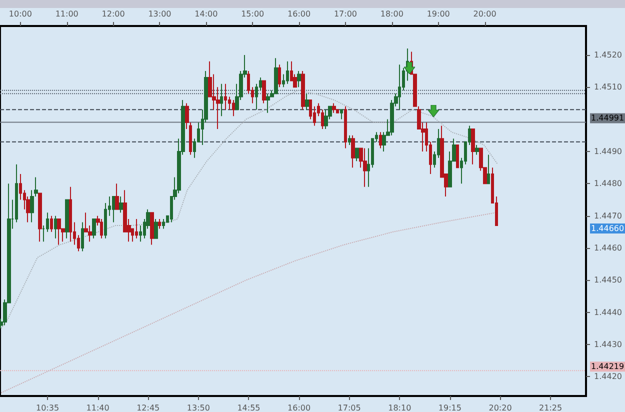  I want to click on x2-tick-label: 17:00, so click(346, 14).